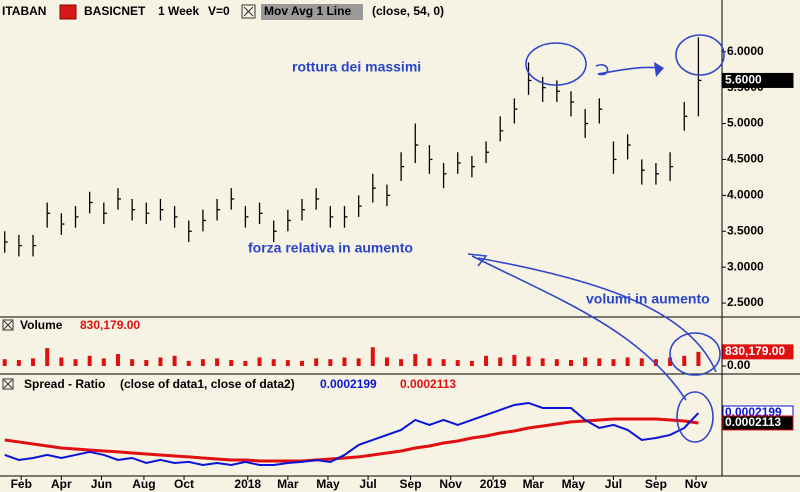 This screenshot has height=492, width=800. I want to click on x-tick-label: Oct, so click(184, 484).